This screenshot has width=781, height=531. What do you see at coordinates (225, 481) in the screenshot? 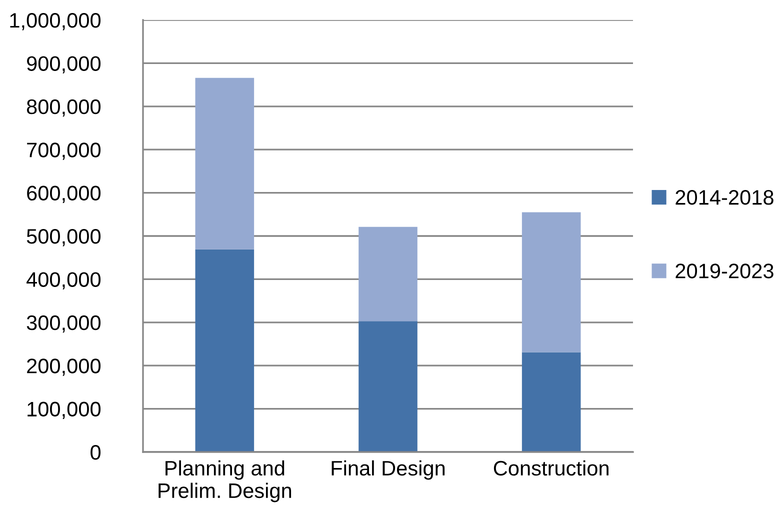
I see `x-tick-label: Planning and Prelim. Design` at bounding box center [225, 481].